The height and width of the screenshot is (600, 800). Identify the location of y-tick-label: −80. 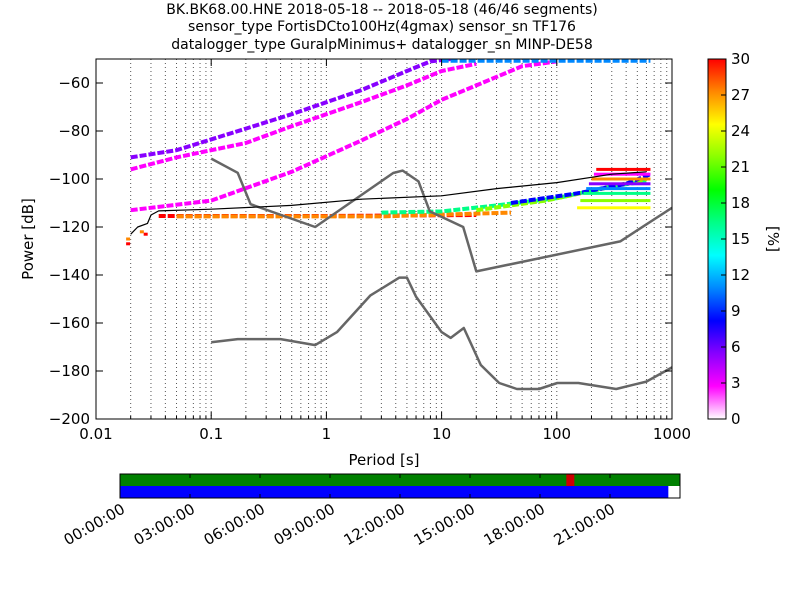
(74, 131).